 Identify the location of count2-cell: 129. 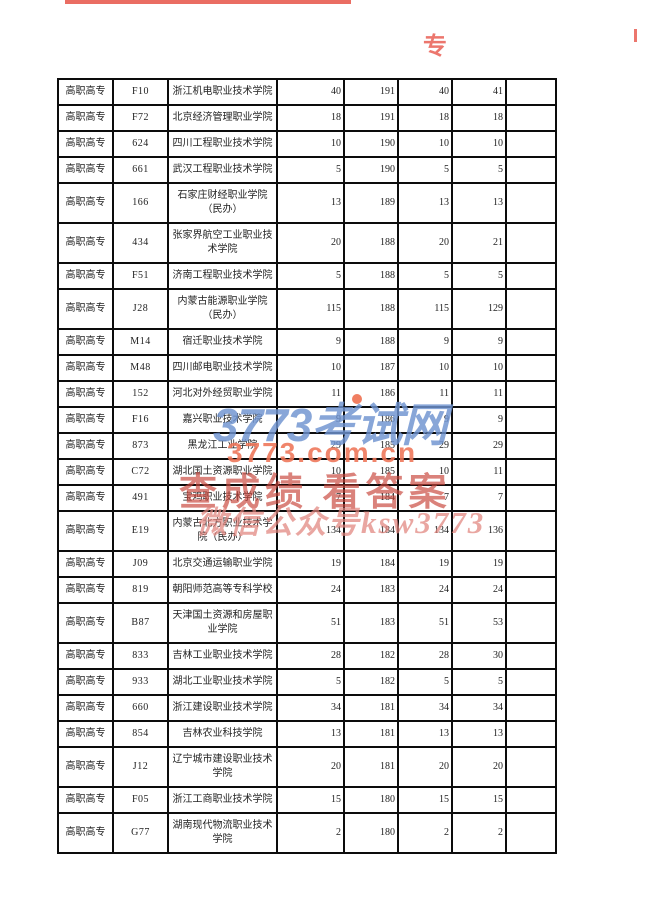
(479, 309).